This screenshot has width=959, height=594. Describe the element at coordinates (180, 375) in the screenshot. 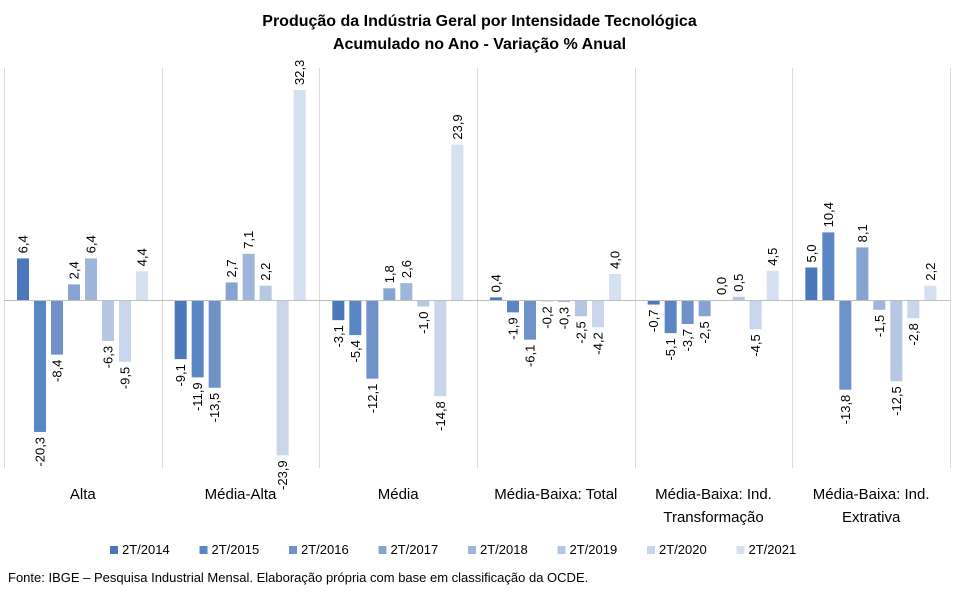

I see `data-label: -9,1` at that location.